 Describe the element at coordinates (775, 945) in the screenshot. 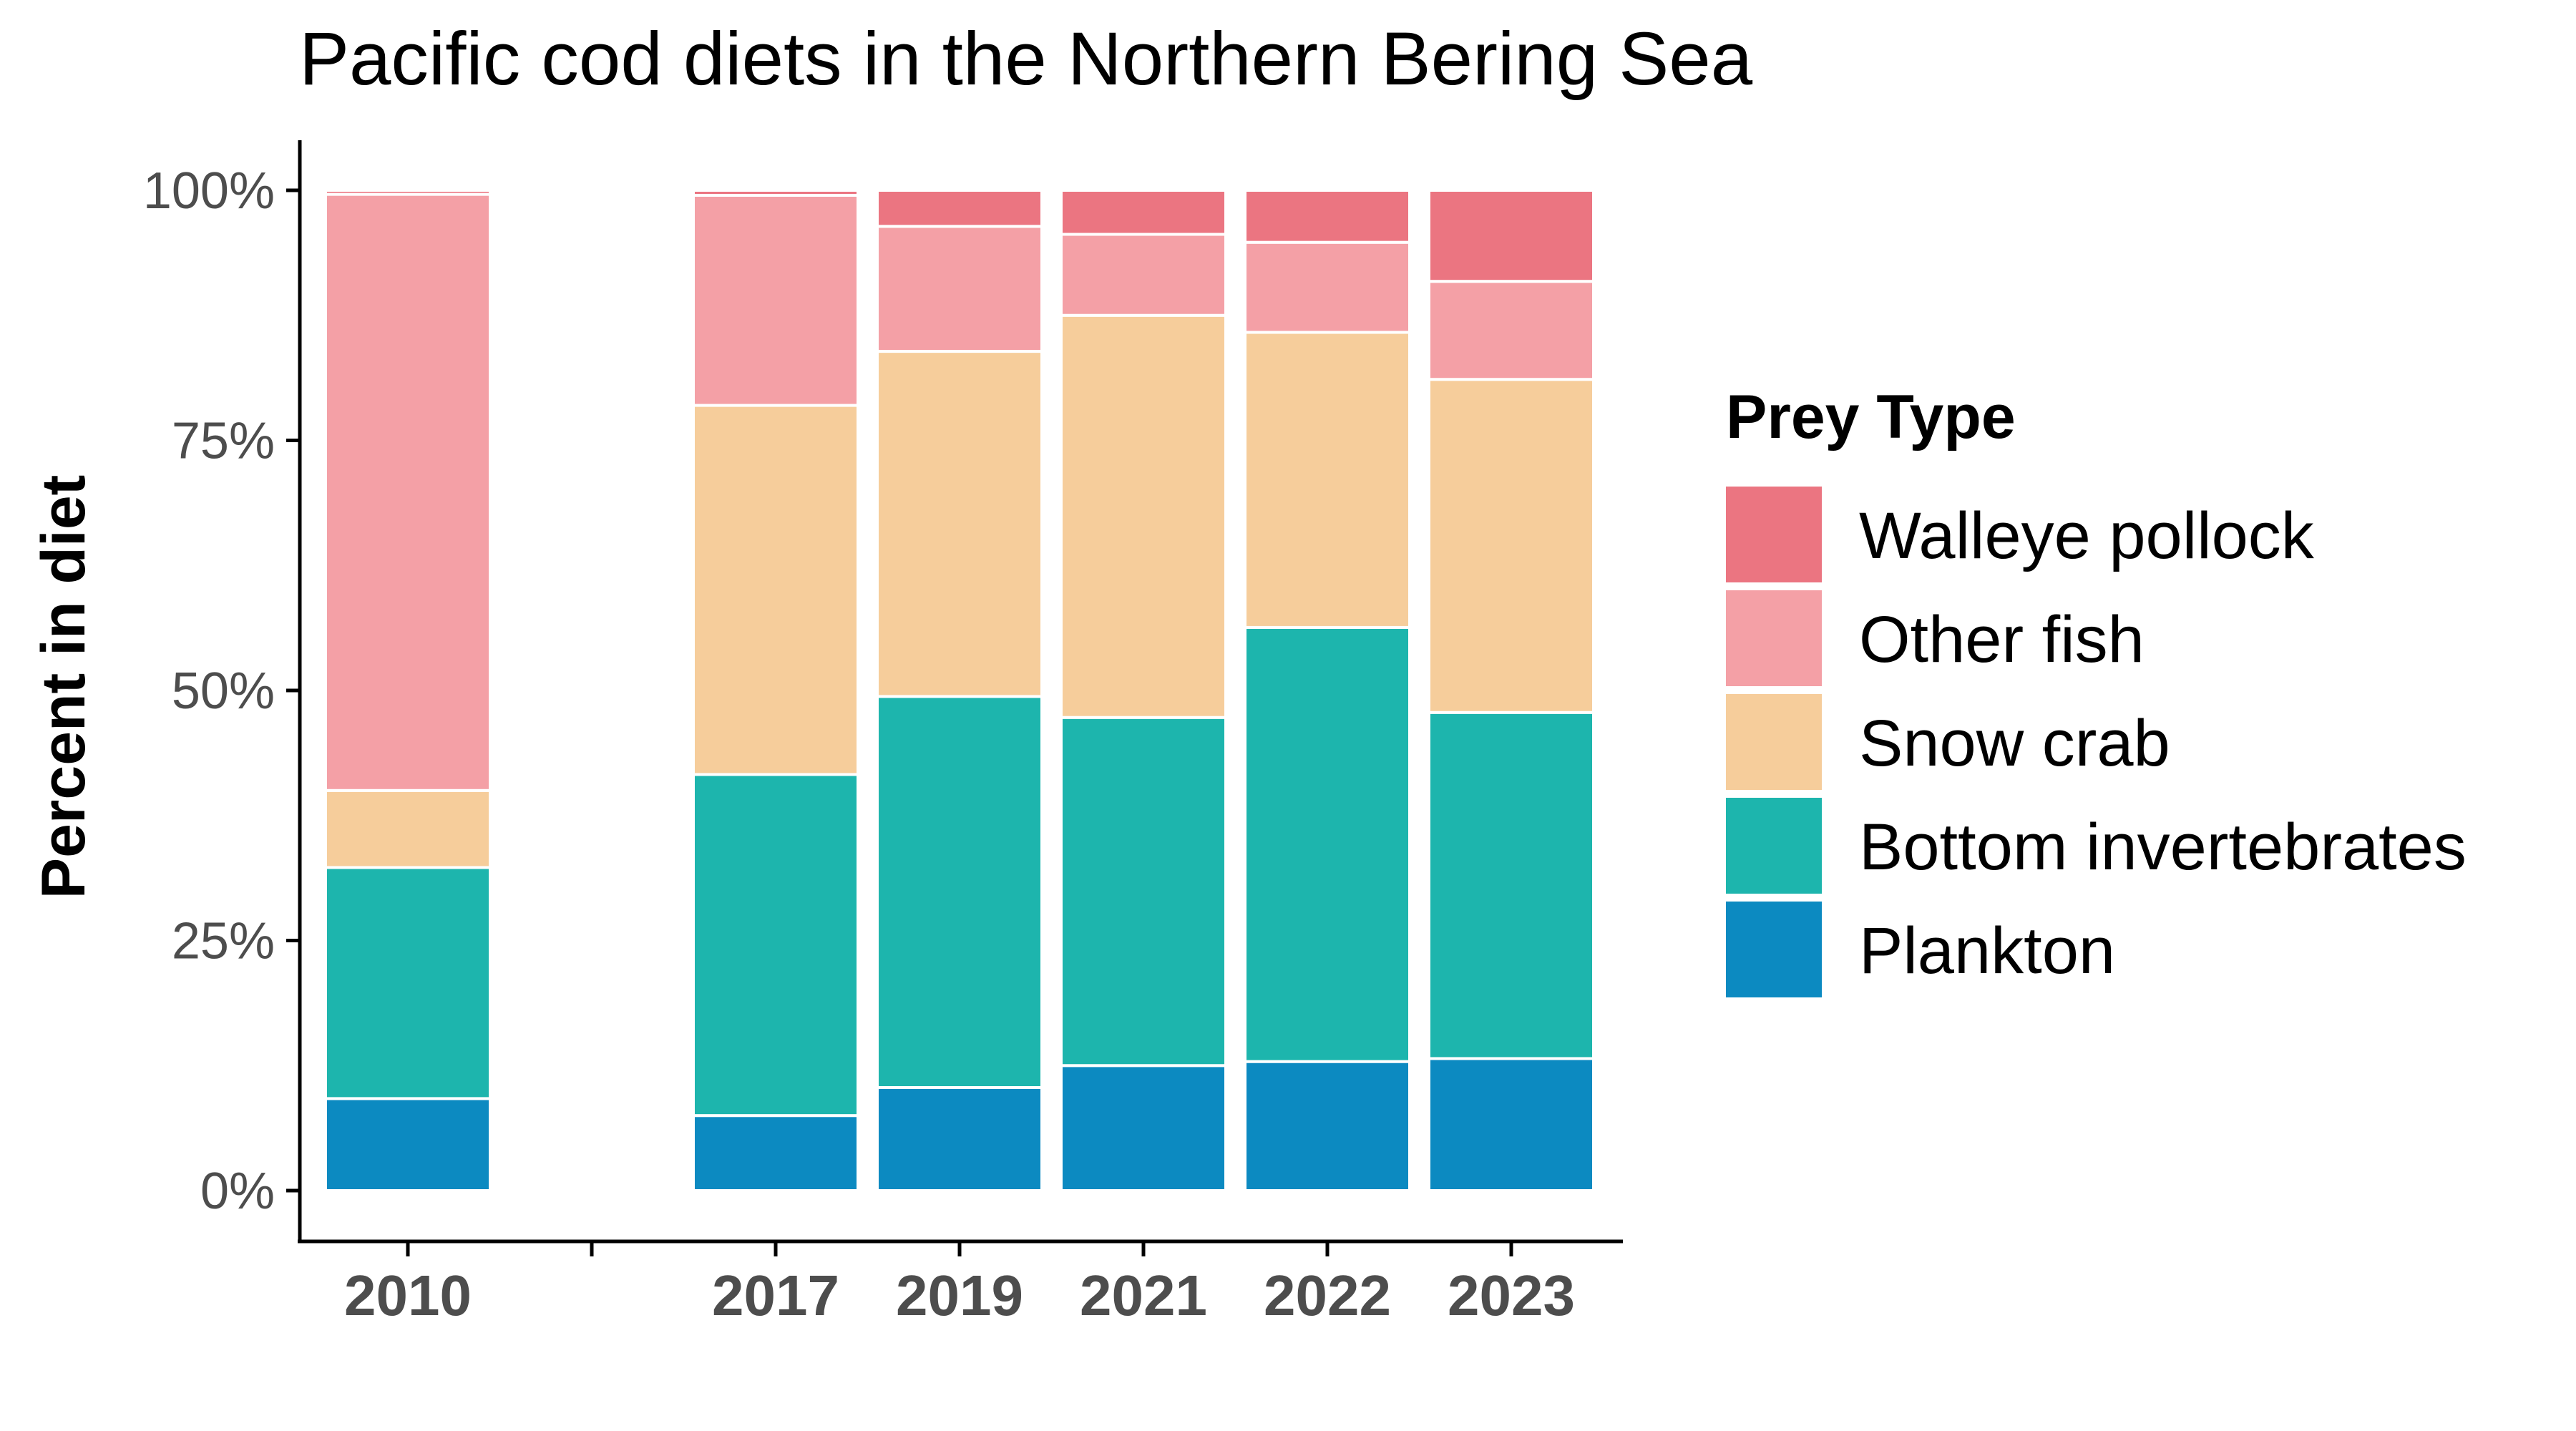

I see `bar-2017-bottom-invertebrates` at that location.